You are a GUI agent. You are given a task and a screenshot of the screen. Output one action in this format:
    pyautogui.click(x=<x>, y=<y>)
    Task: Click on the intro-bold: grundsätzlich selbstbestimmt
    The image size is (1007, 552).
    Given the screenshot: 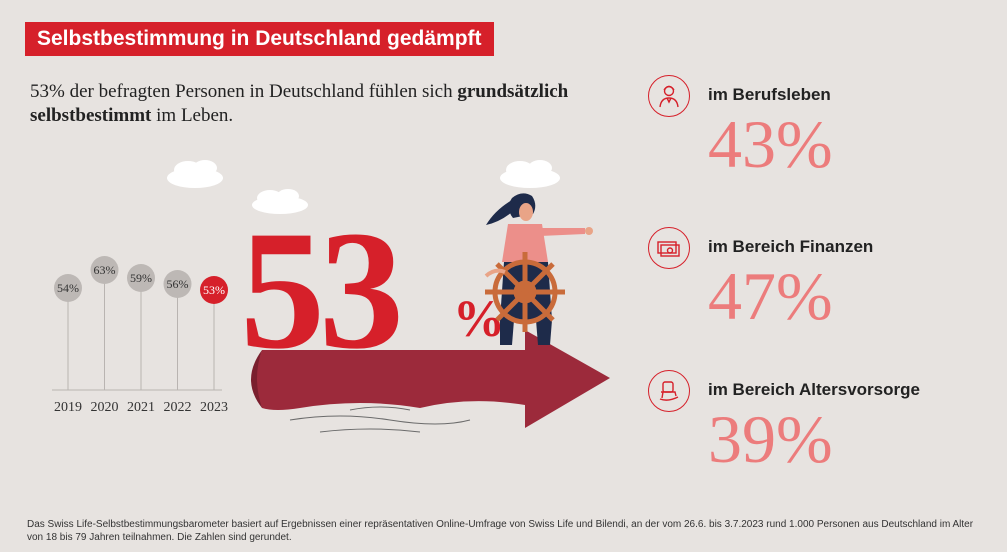 What is the action you would take?
    pyautogui.click(x=299, y=103)
    